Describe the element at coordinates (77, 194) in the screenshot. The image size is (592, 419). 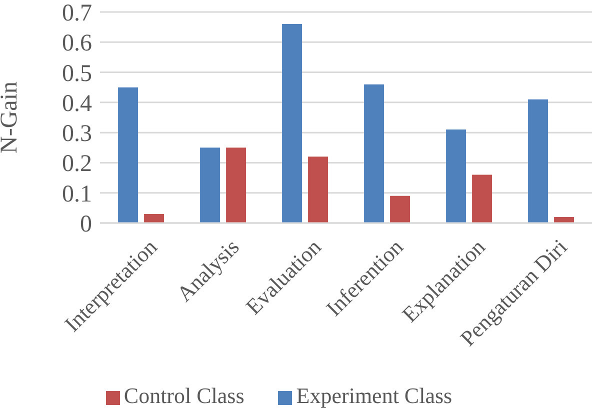
I see `y-tick-label: 0.1` at that location.